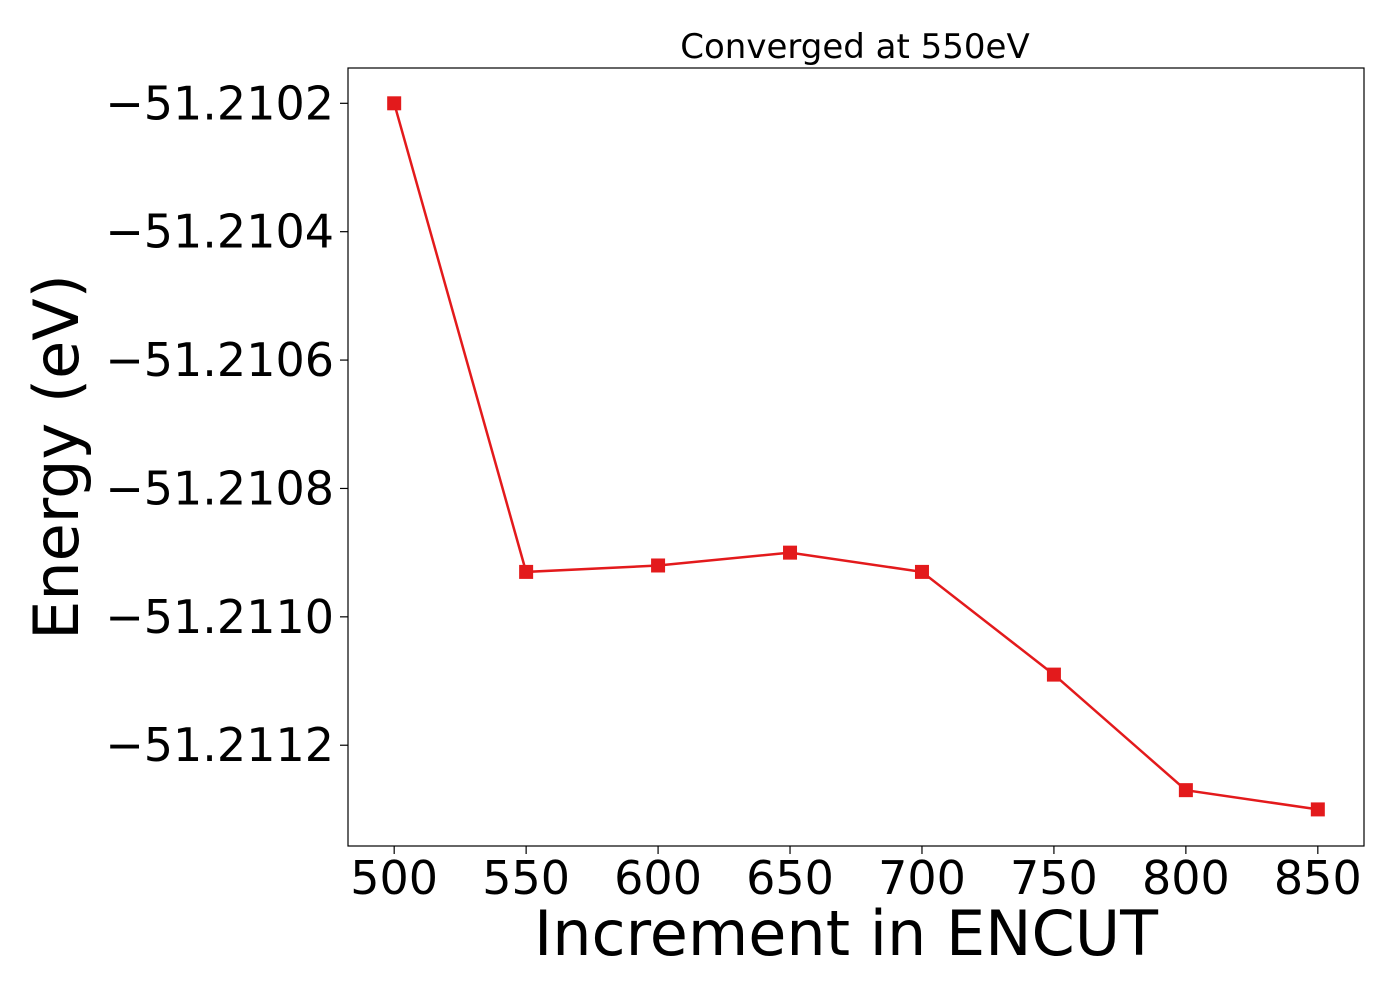 The height and width of the screenshot is (1005, 1400). Describe the element at coordinates (1054, 878) in the screenshot. I see `x-tick-label: 750` at that location.